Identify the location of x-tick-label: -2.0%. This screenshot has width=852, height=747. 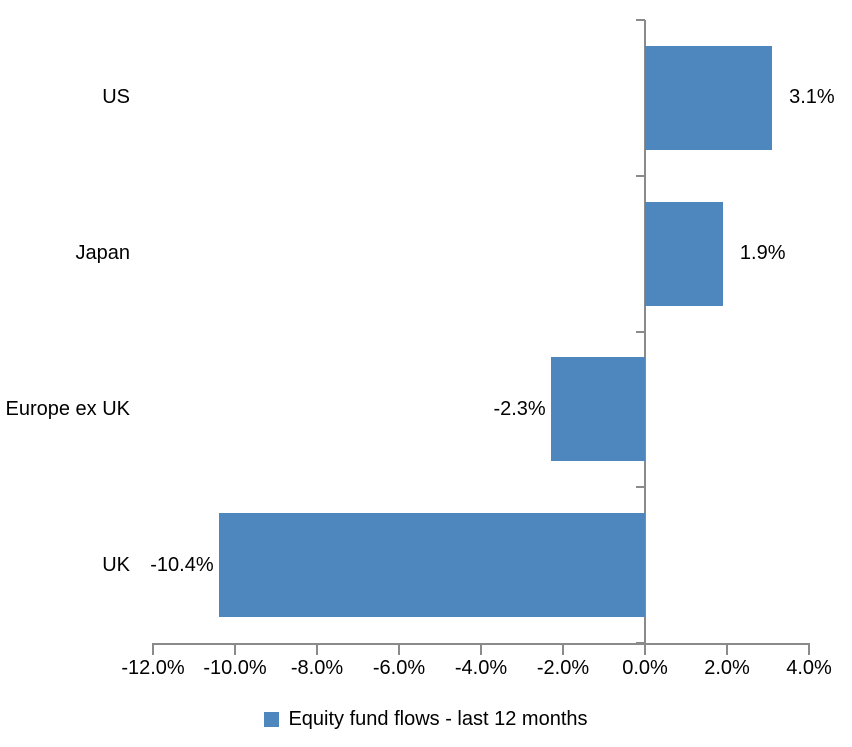
(563, 668).